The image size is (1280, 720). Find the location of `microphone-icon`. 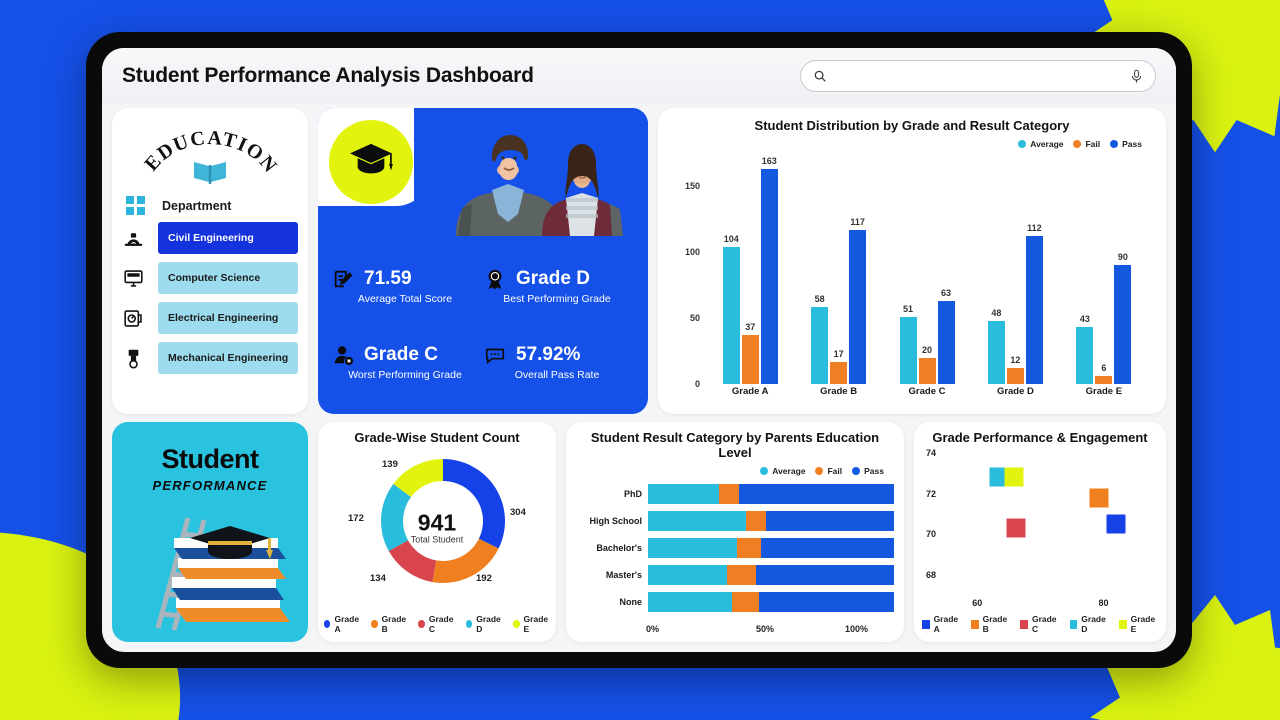

microphone-icon is located at coordinates (1136, 76).